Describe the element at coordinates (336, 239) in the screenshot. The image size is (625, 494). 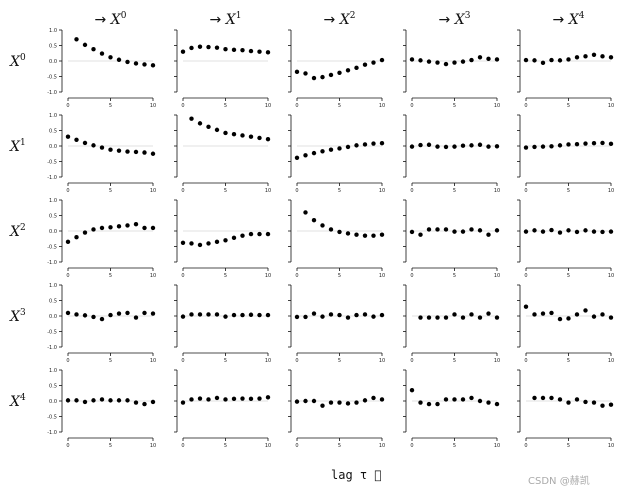
I see `panel-r2-c2: 0 5 10` at that location.